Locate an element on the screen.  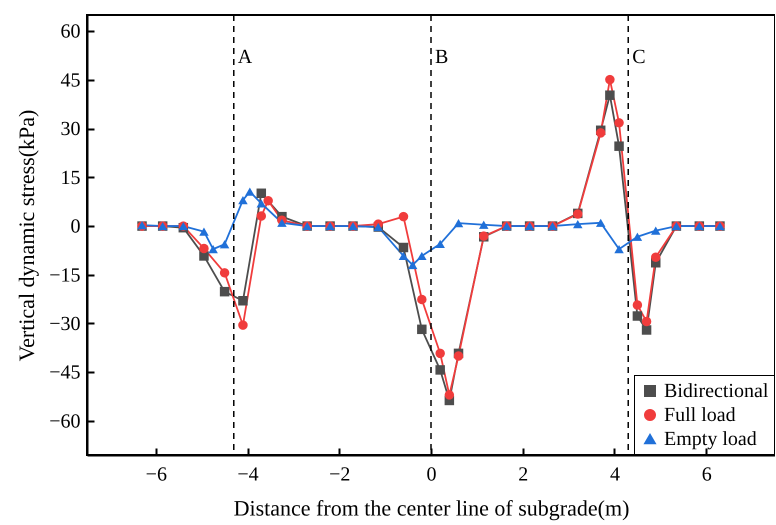
x-tick-label: 0 is located at coordinates (431, 475).